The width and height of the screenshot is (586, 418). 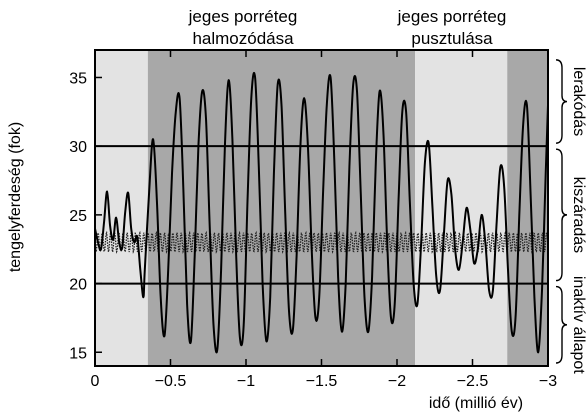 What do you see at coordinates (78, 353) in the screenshot?
I see `y-tick-label: 15` at bounding box center [78, 353].